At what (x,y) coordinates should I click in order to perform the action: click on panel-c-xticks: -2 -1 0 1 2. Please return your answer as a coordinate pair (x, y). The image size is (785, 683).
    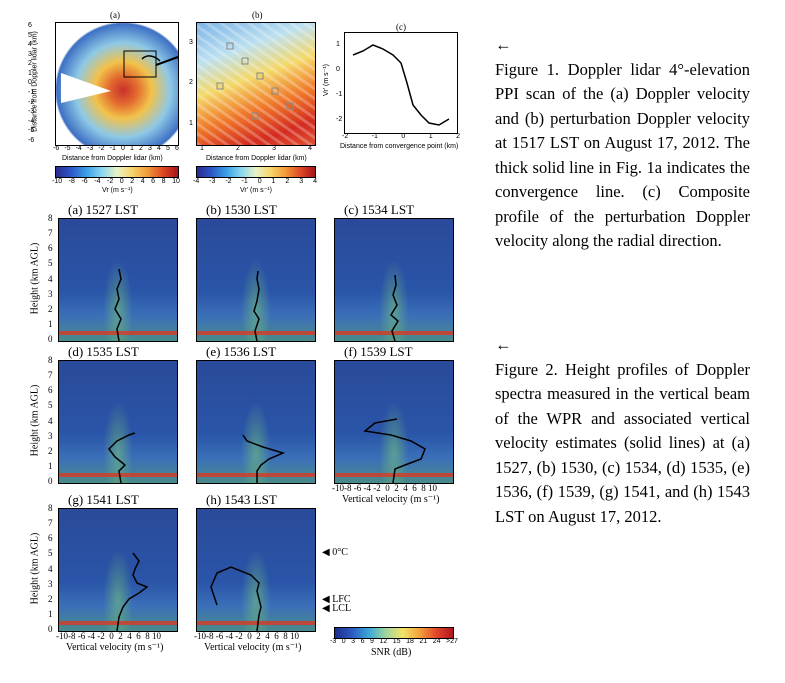
    Looking at the image, I should click on (401, 136).